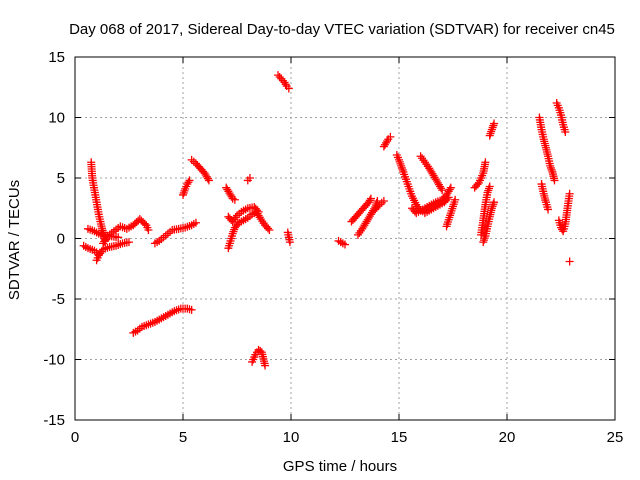 The image size is (640, 480). What do you see at coordinates (54, 420) in the screenshot?
I see `y-tick-label: -15` at bounding box center [54, 420].